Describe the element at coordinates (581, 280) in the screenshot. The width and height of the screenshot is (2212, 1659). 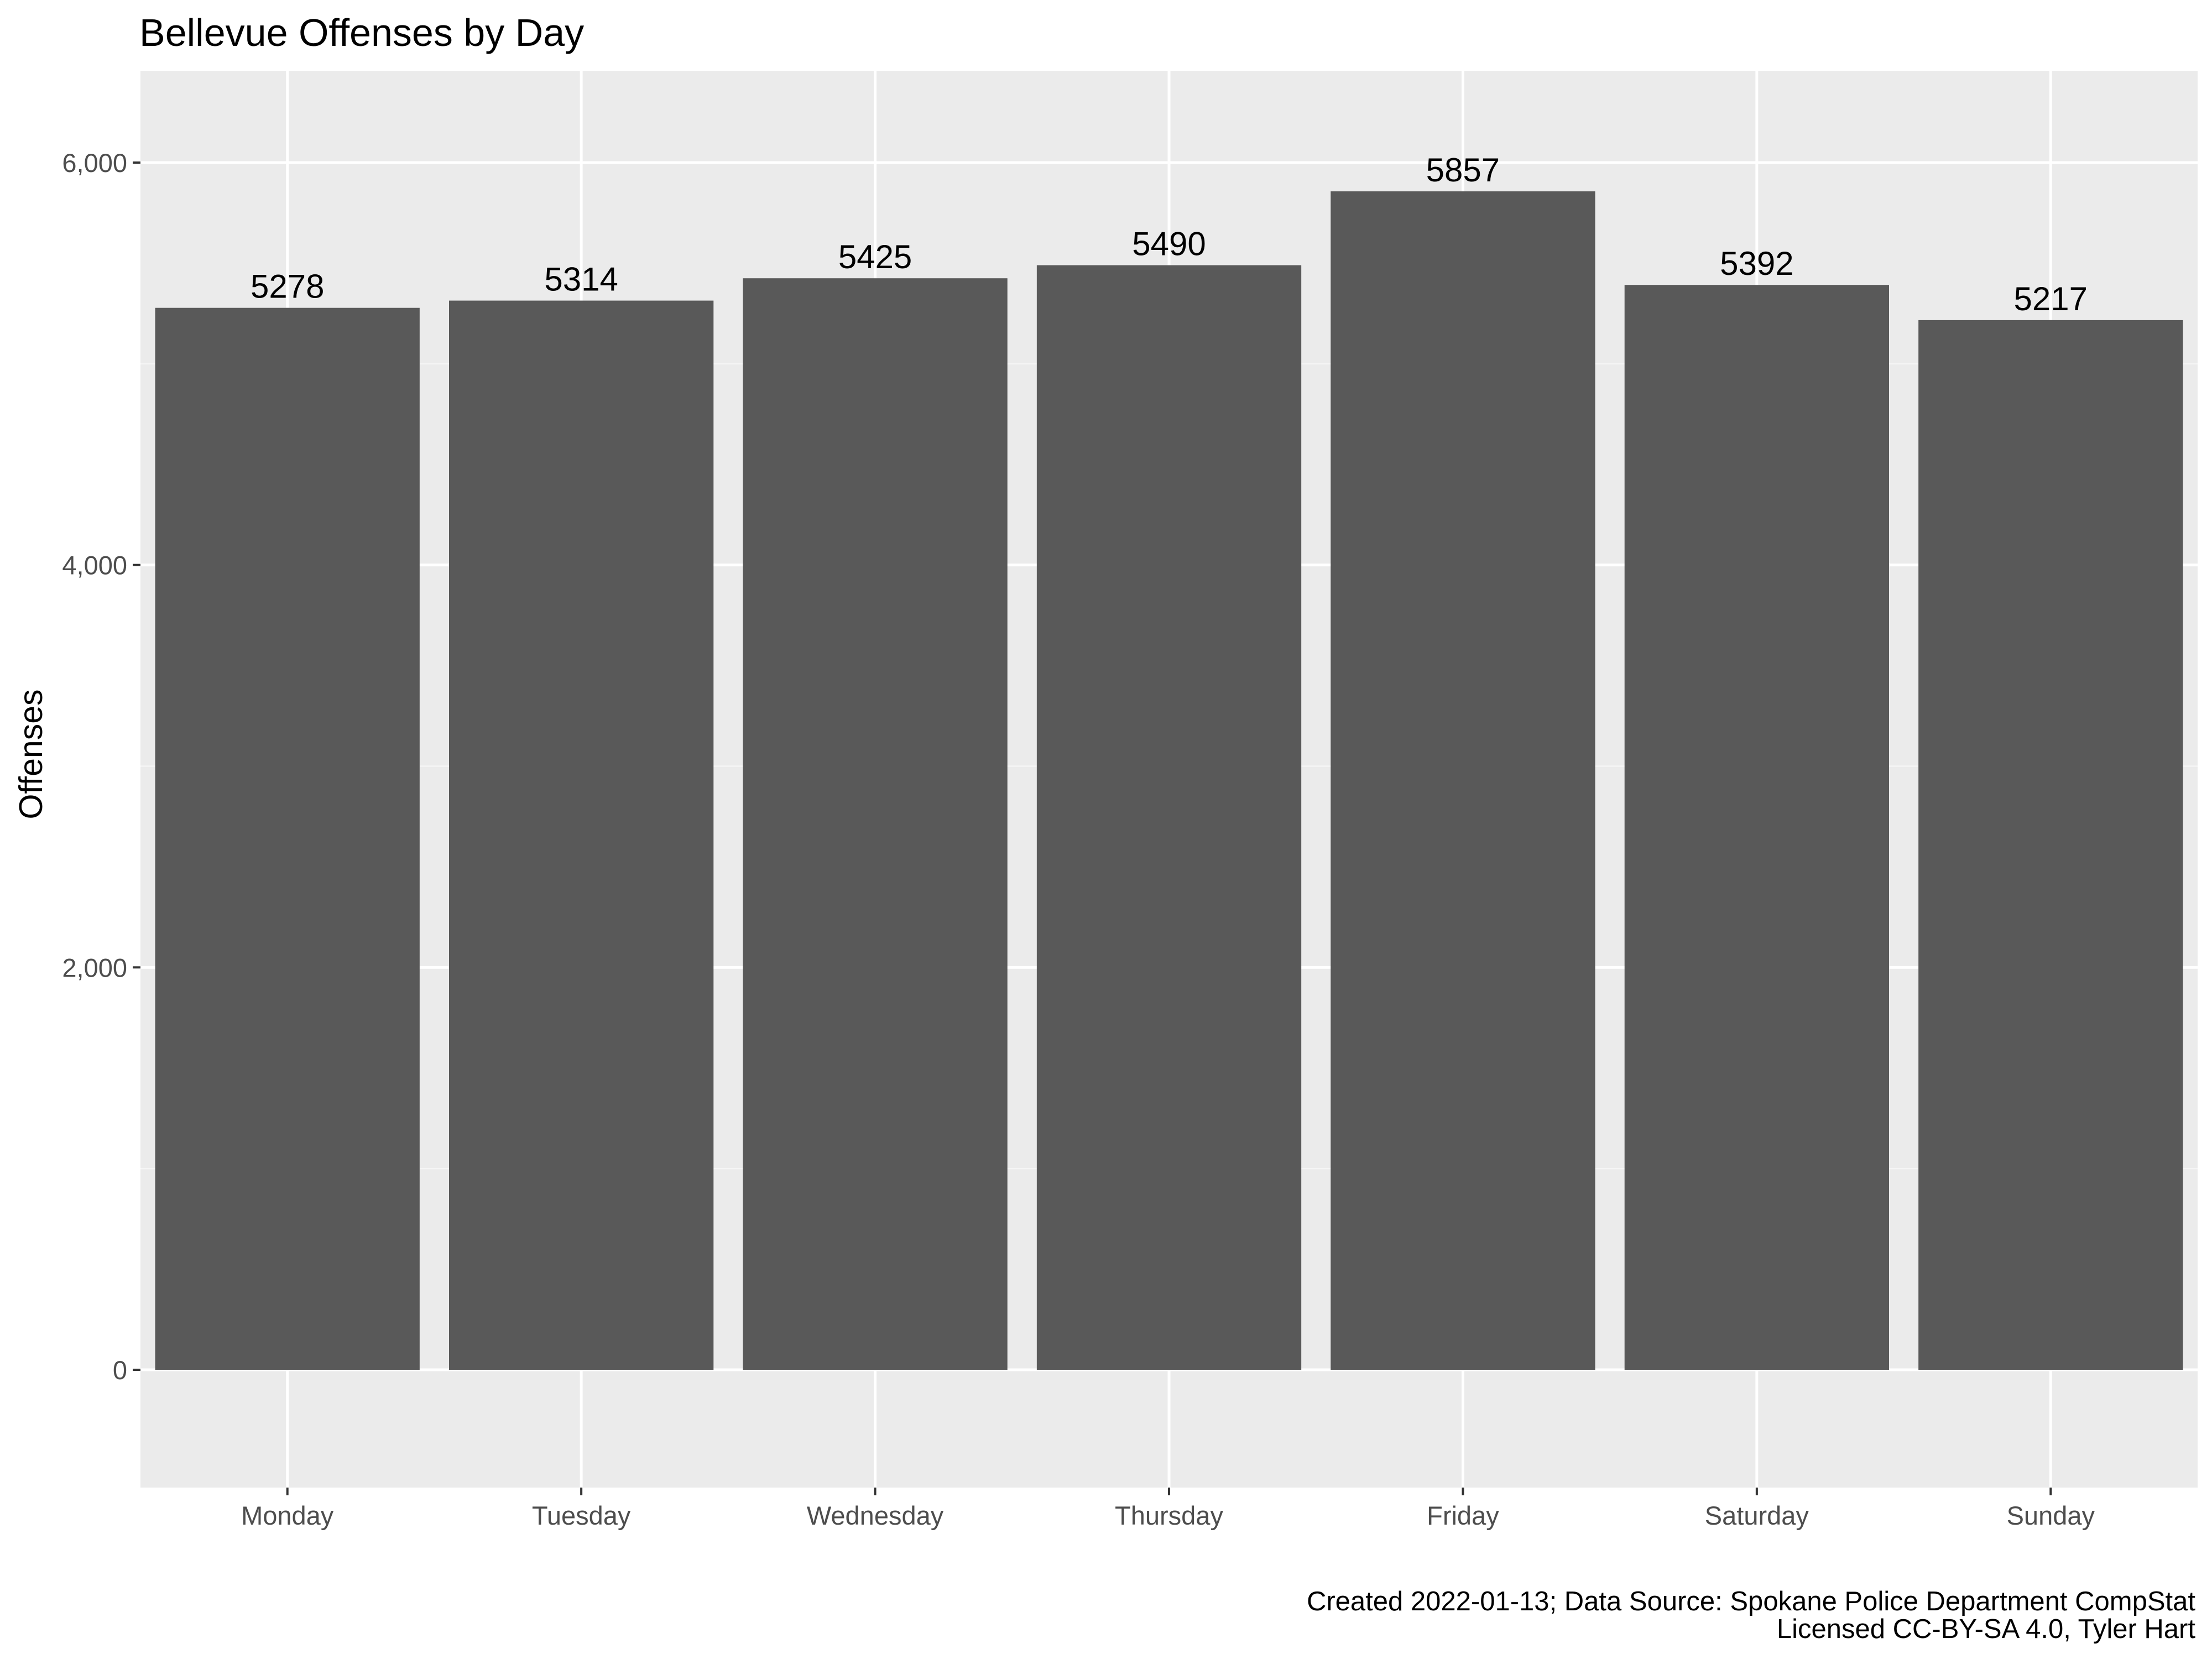
I see `data-label-tuesday: 5314` at that location.